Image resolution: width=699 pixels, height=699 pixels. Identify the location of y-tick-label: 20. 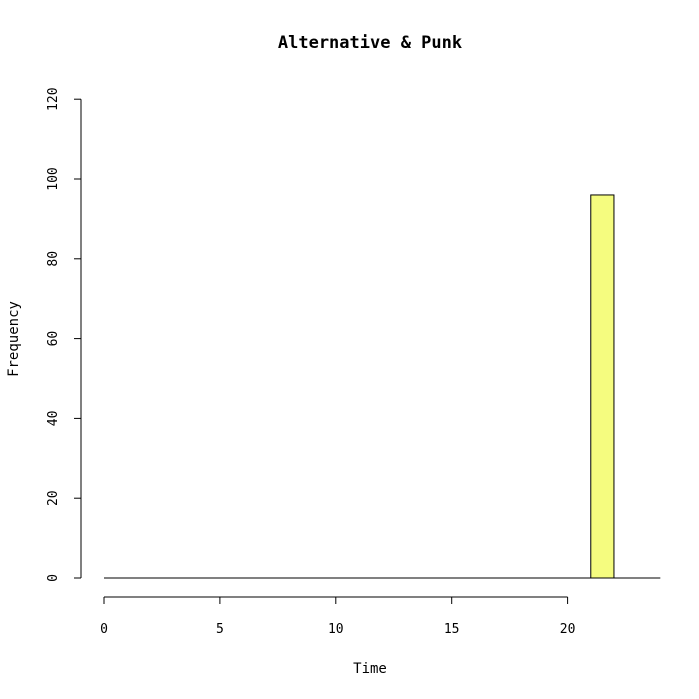
(53, 498).